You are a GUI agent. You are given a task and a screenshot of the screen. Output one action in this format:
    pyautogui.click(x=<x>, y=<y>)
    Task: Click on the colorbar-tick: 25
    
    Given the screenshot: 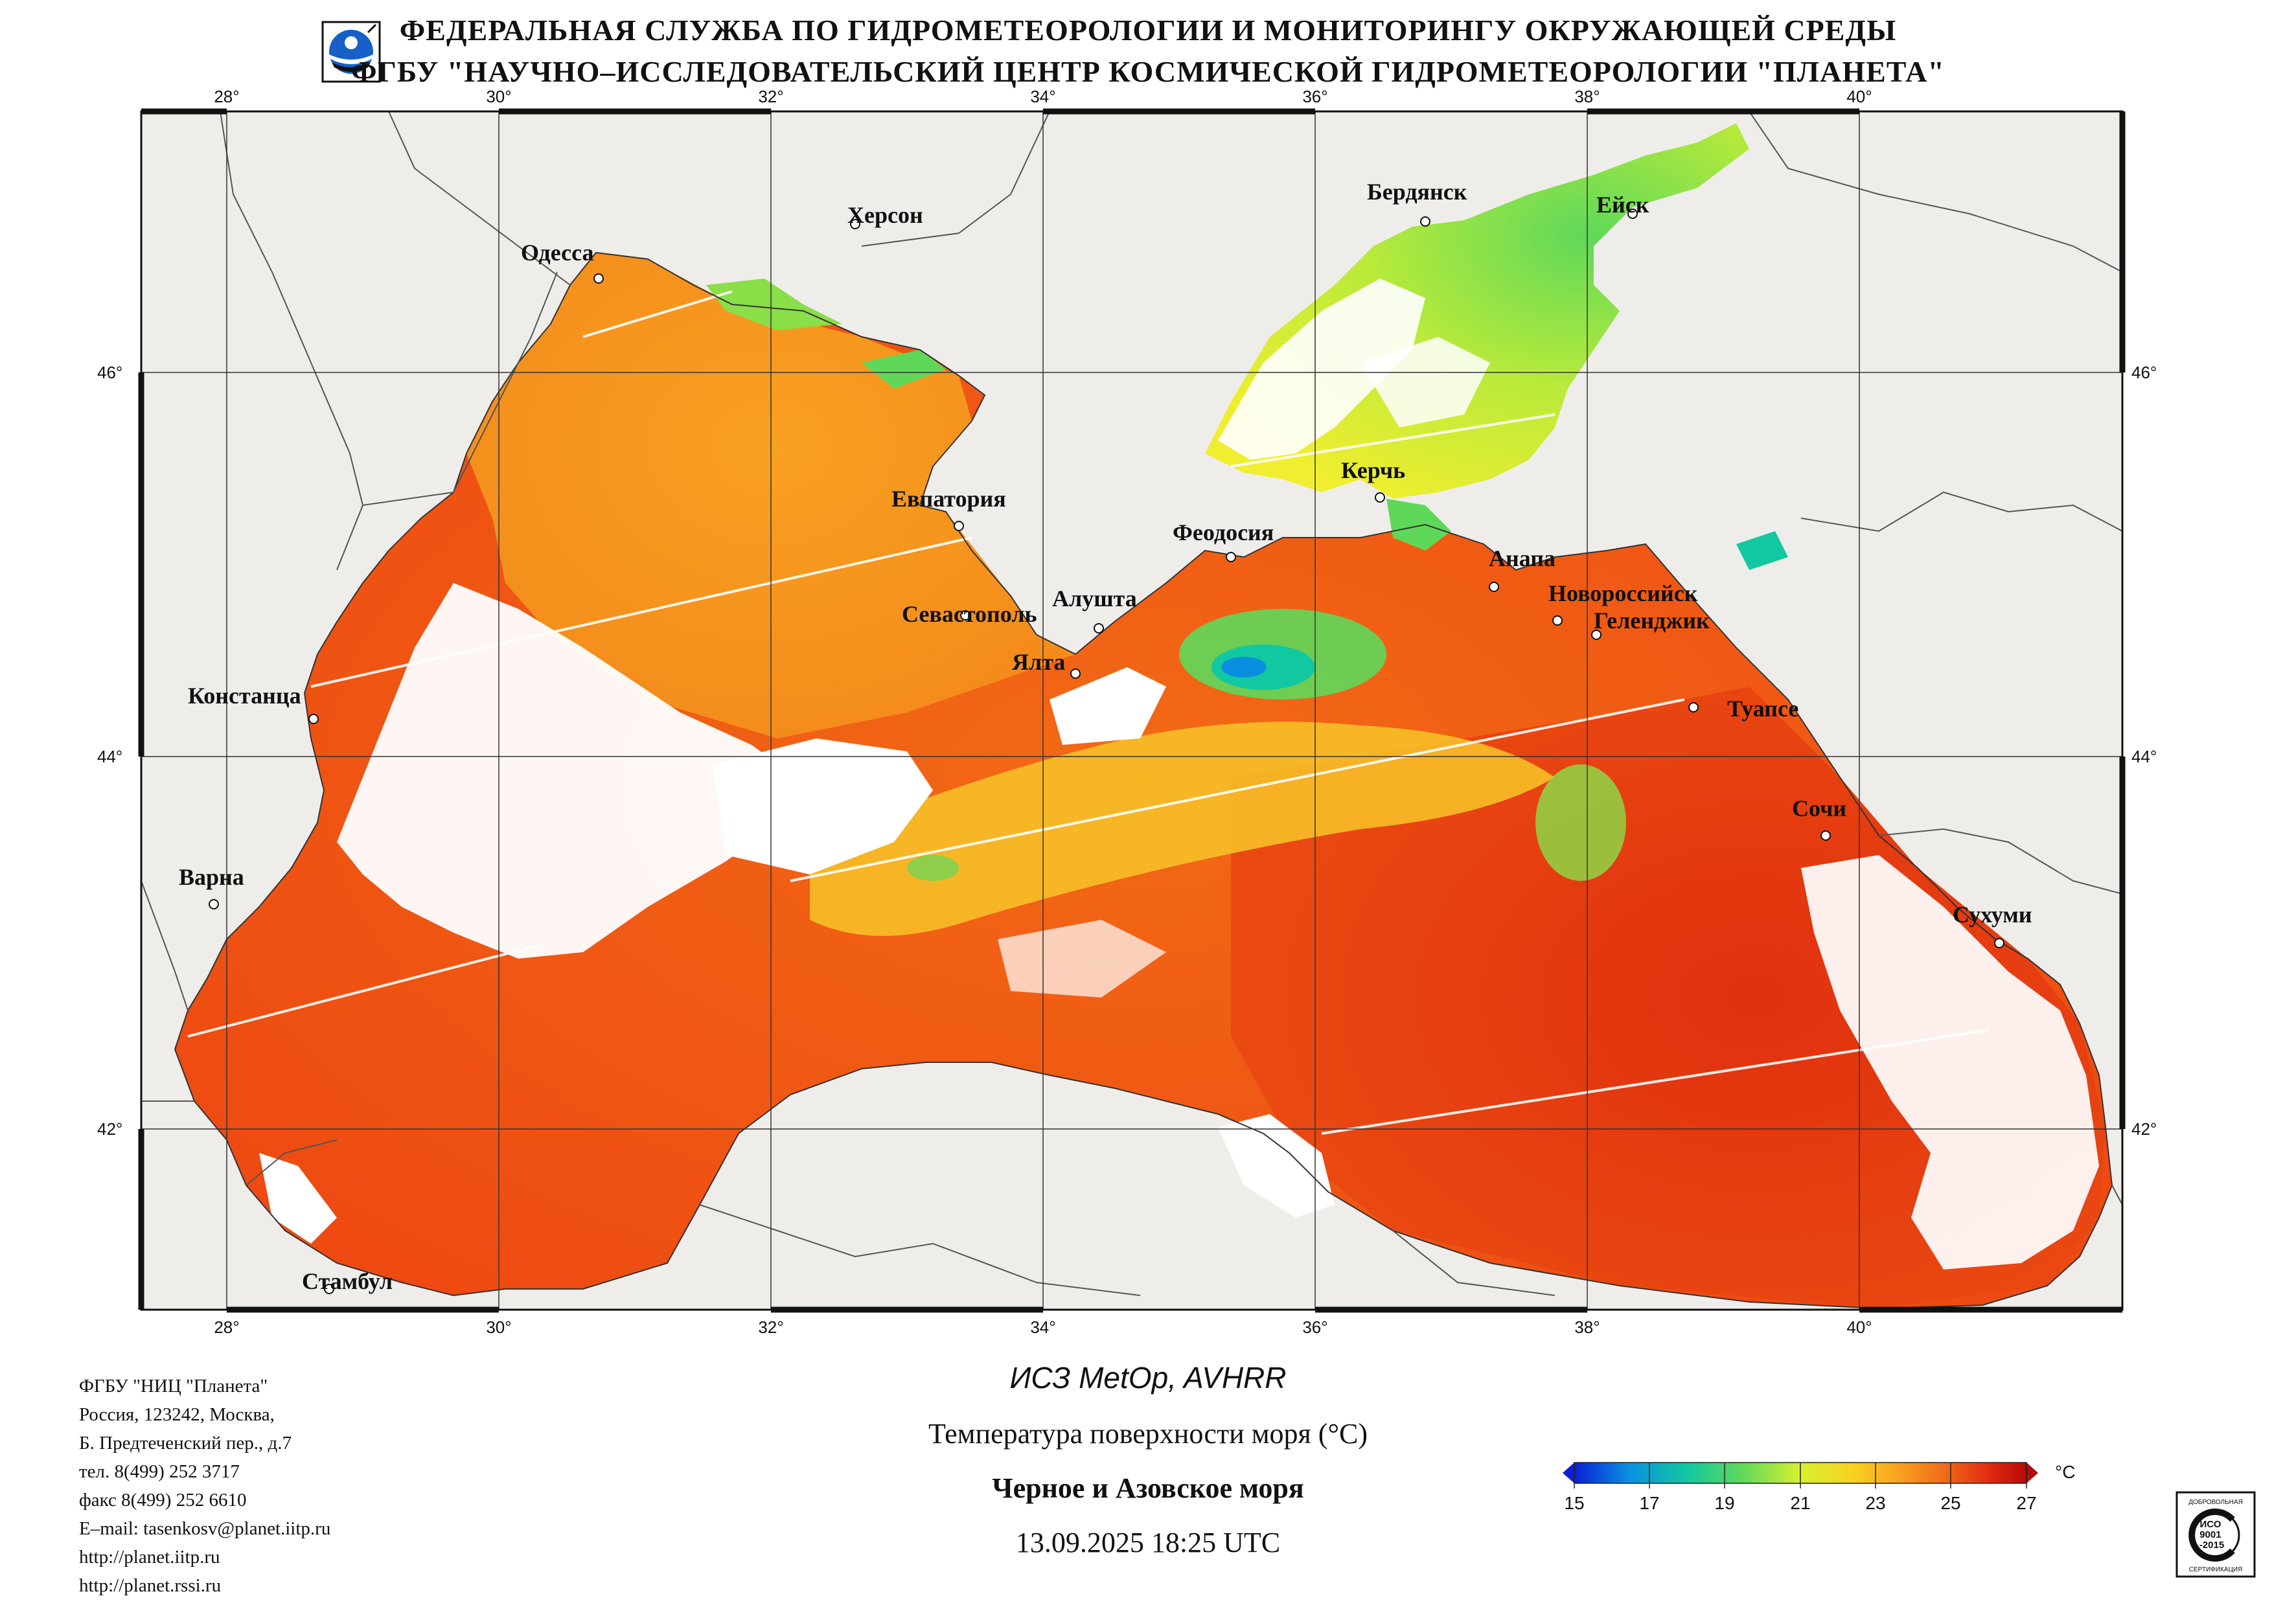 What is the action you would take?
    pyautogui.click(x=1950, y=1503)
    